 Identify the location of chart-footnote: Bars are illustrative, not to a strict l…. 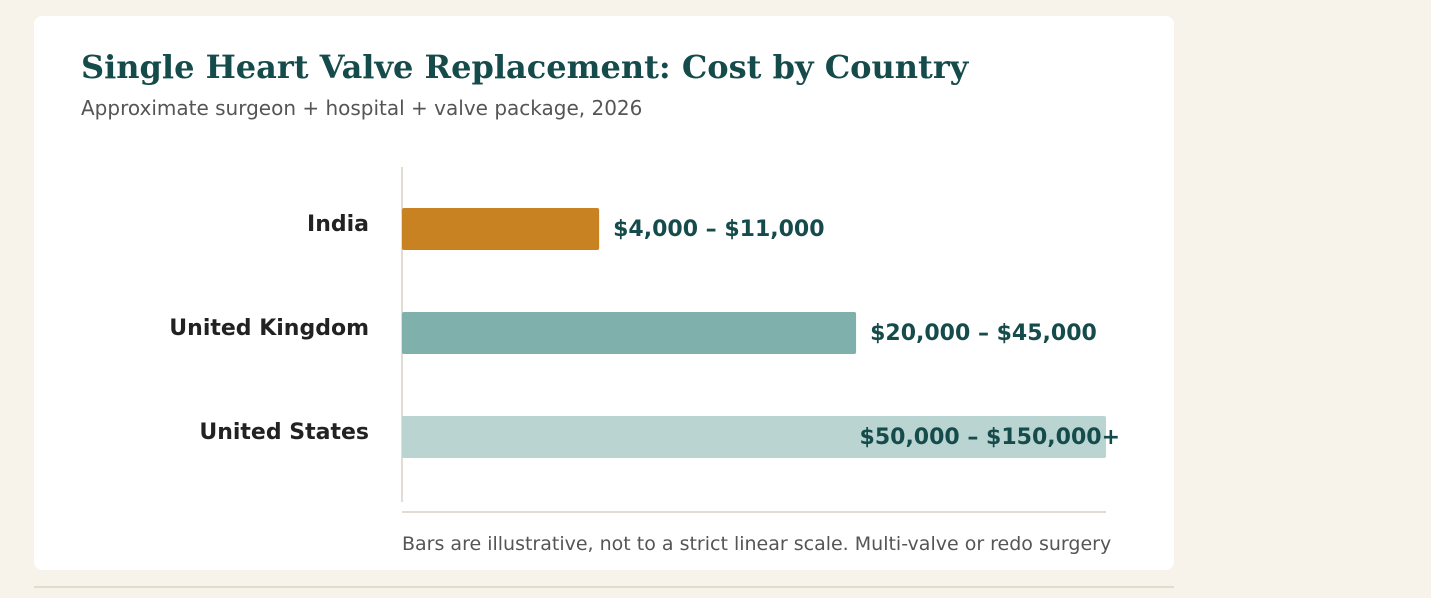
(756, 544).